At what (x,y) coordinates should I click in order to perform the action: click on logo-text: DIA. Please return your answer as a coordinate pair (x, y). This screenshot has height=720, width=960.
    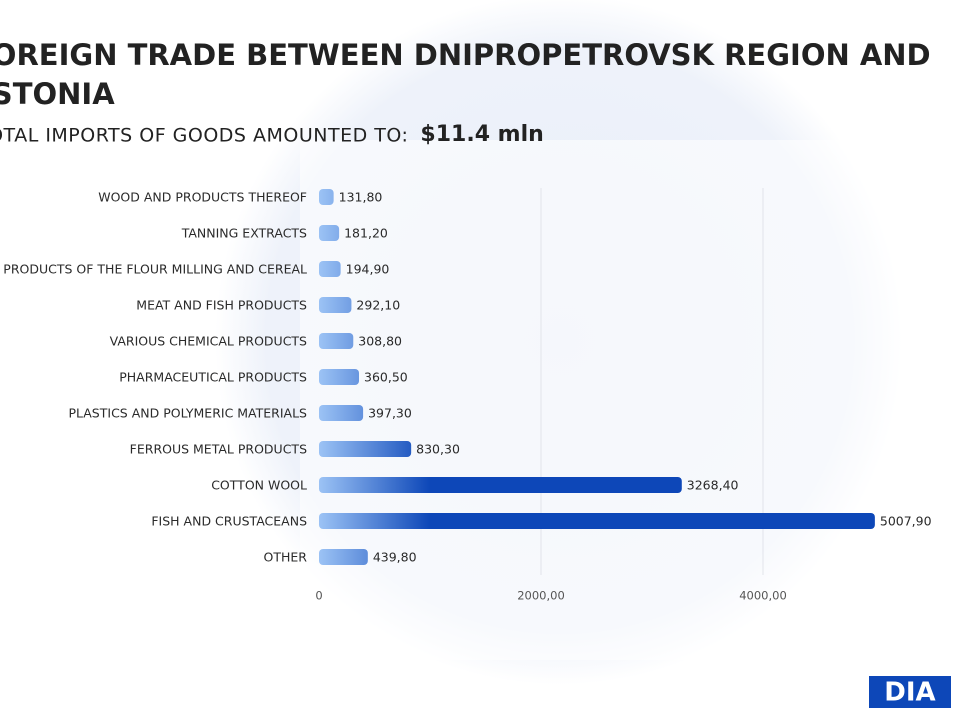
    Looking at the image, I should click on (909, 693).